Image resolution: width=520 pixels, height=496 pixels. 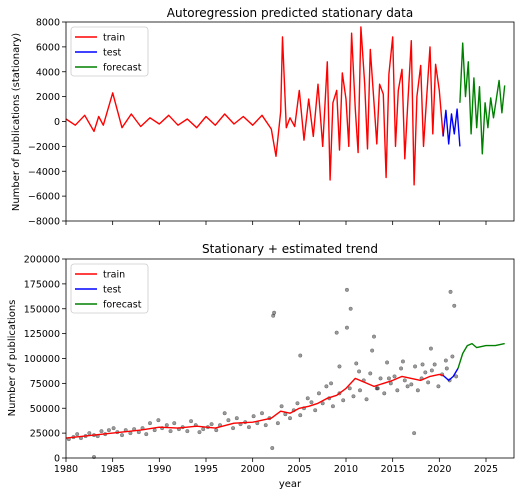 I want to click on bottom-legend-train-label: train, so click(x=114, y=275).